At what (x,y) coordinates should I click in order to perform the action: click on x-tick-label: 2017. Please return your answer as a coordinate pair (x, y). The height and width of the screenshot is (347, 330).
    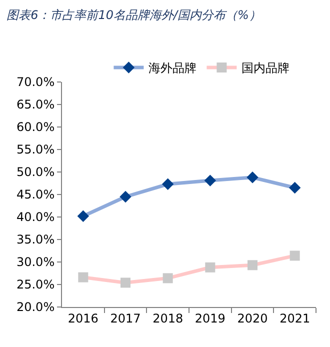
    Looking at the image, I should click on (125, 318).